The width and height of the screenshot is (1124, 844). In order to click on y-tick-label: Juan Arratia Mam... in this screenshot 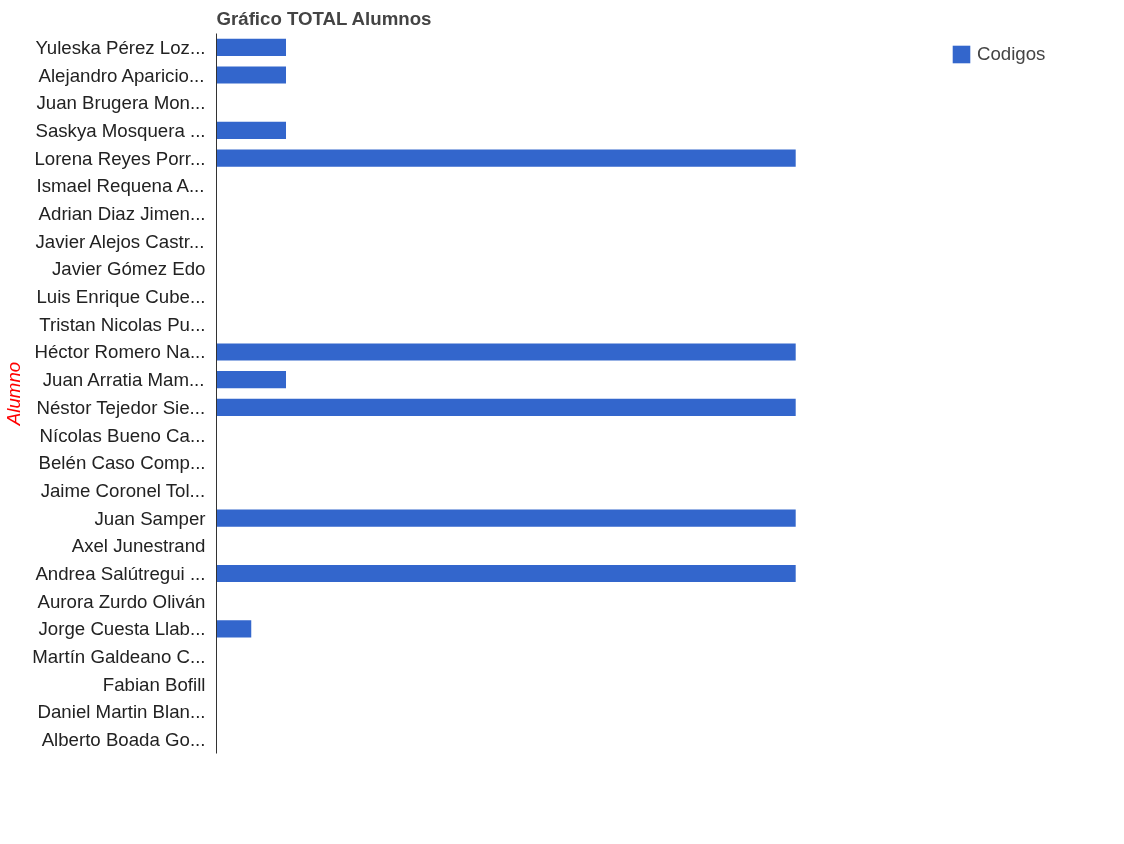, I will do `click(123, 380)`.